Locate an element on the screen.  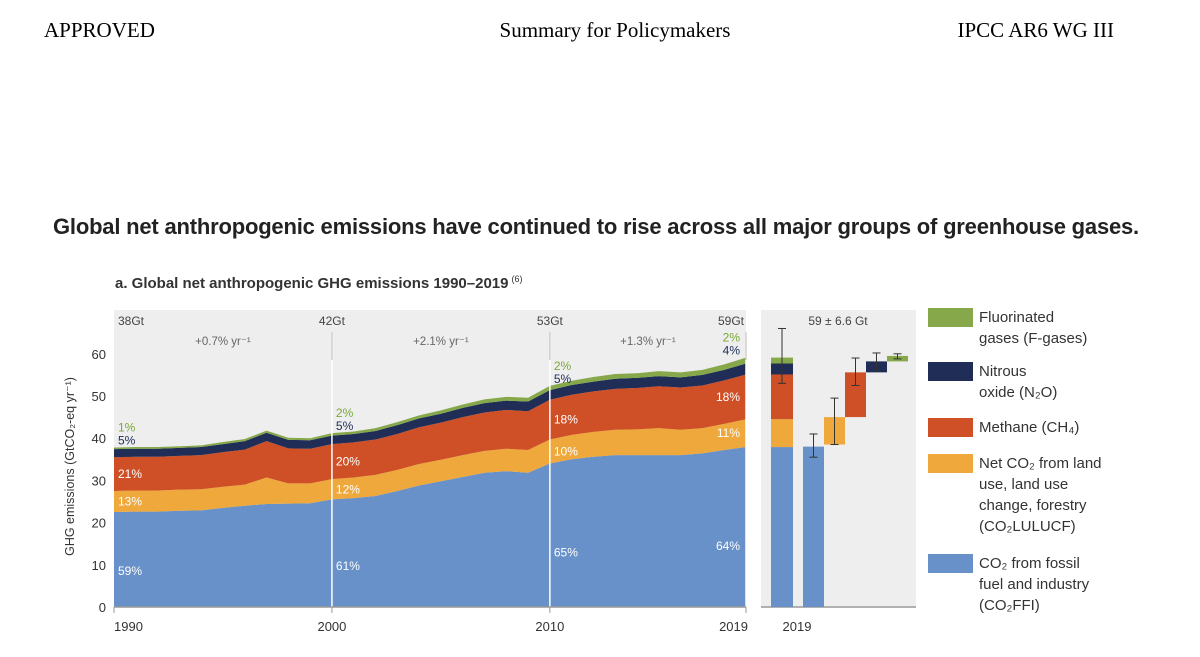
y-tick-label-20: 20 is located at coordinates (99, 523).